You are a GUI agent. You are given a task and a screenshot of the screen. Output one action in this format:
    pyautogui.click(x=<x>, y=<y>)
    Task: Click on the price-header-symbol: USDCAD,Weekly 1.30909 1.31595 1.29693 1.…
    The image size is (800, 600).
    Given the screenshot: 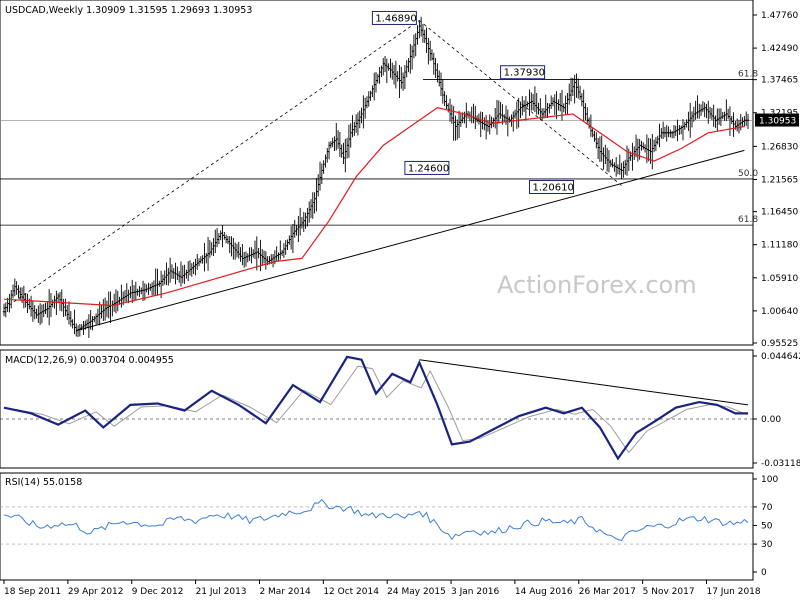 What is the action you would take?
    pyautogui.click(x=128, y=10)
    